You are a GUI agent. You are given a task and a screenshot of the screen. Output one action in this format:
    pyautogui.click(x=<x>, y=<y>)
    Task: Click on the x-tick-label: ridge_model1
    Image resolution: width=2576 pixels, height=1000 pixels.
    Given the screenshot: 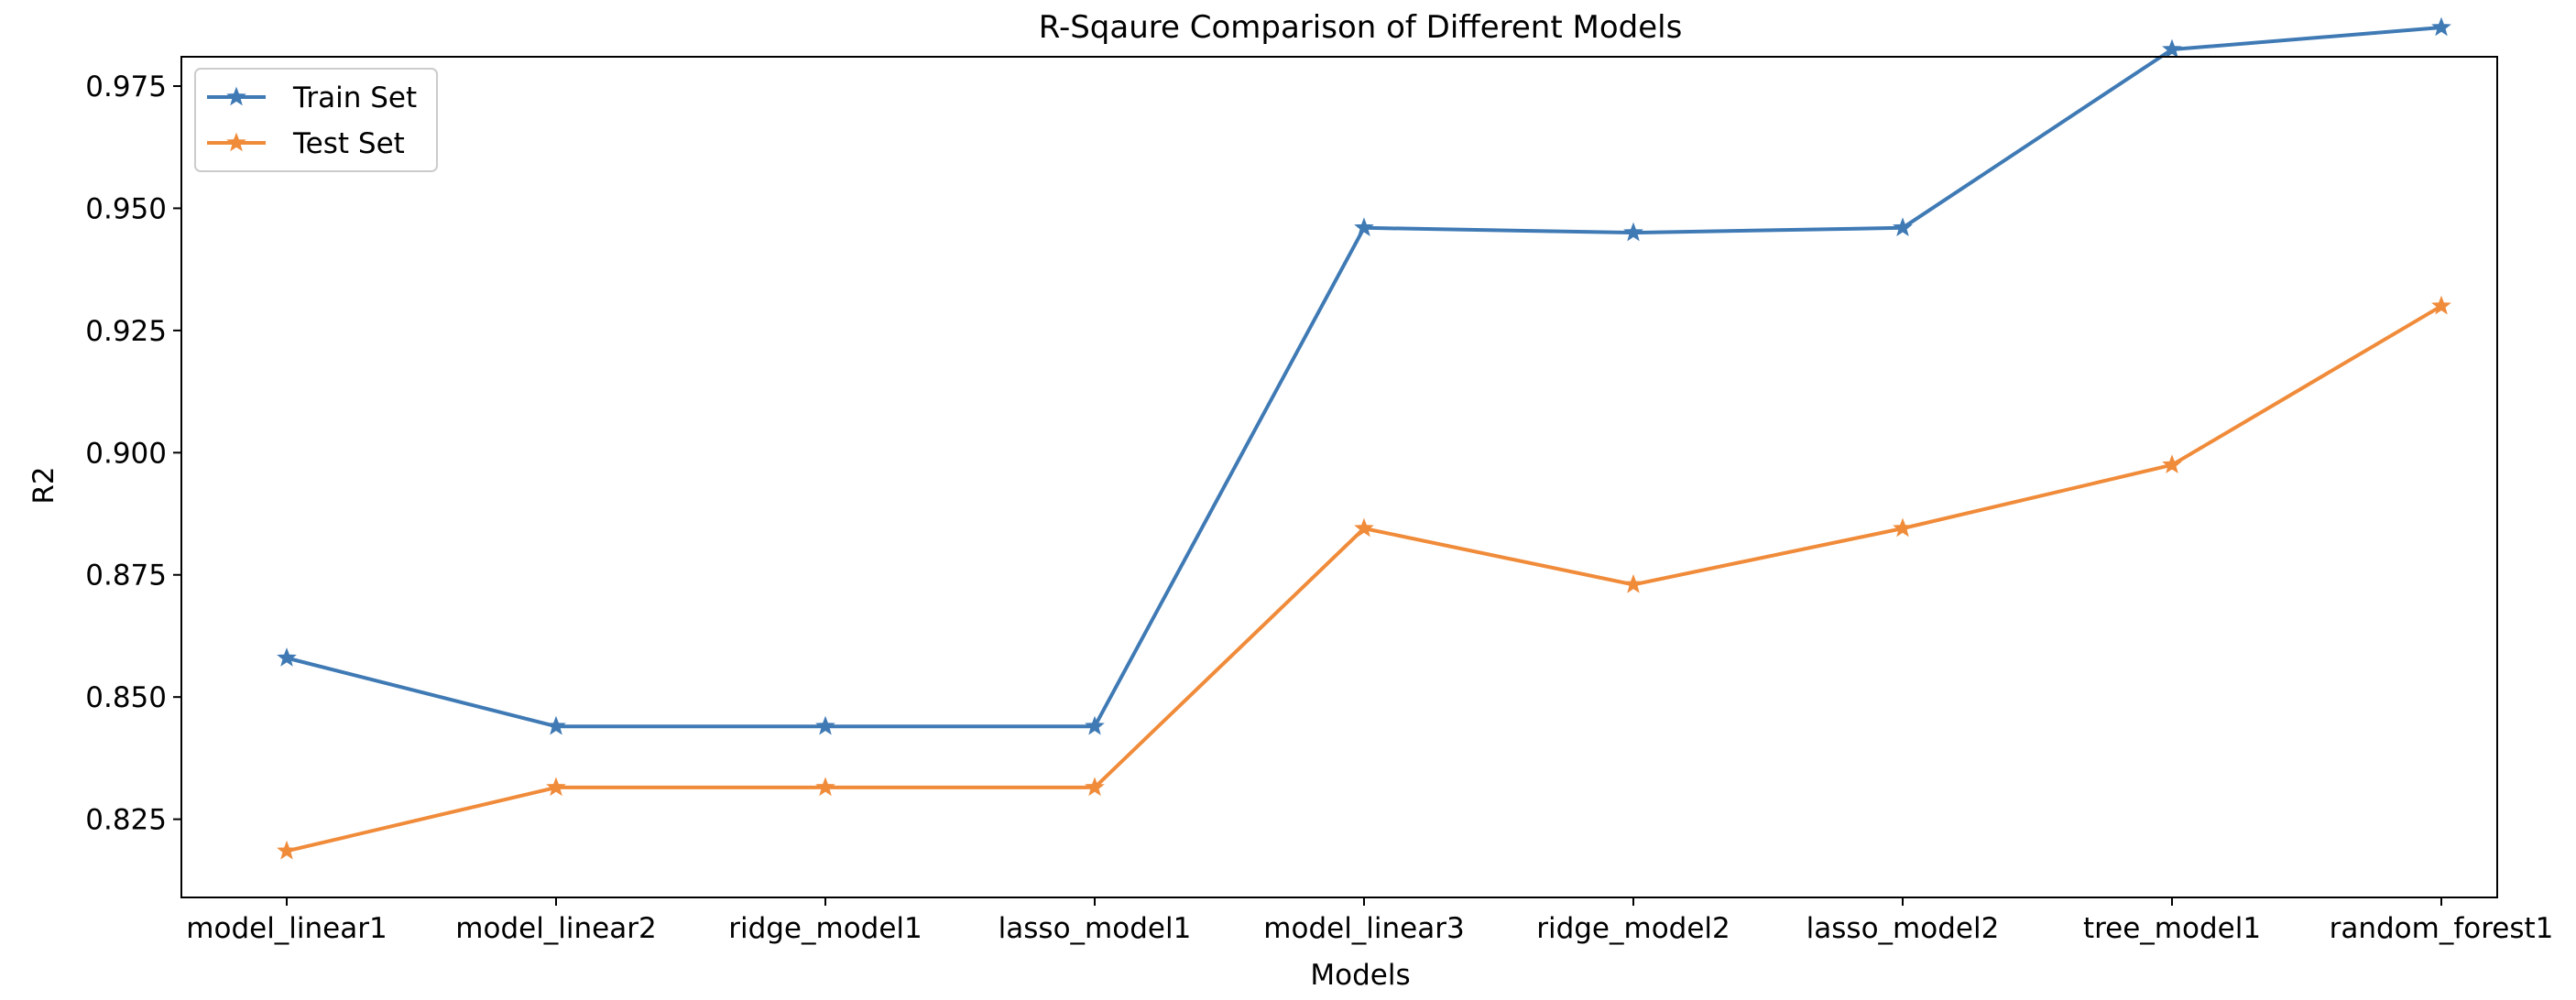 What is the action you would take?
    pyautogui.click(x=825, y=928)
    